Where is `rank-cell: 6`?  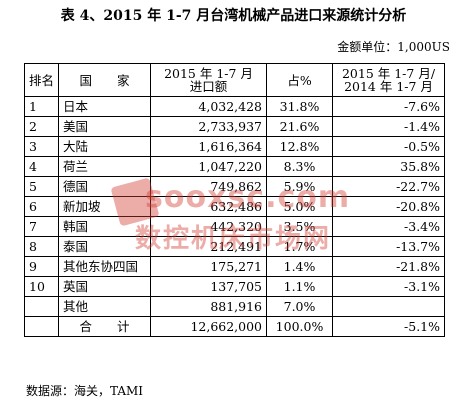
rank-cell: 6 is located at coordinates (41, 206).